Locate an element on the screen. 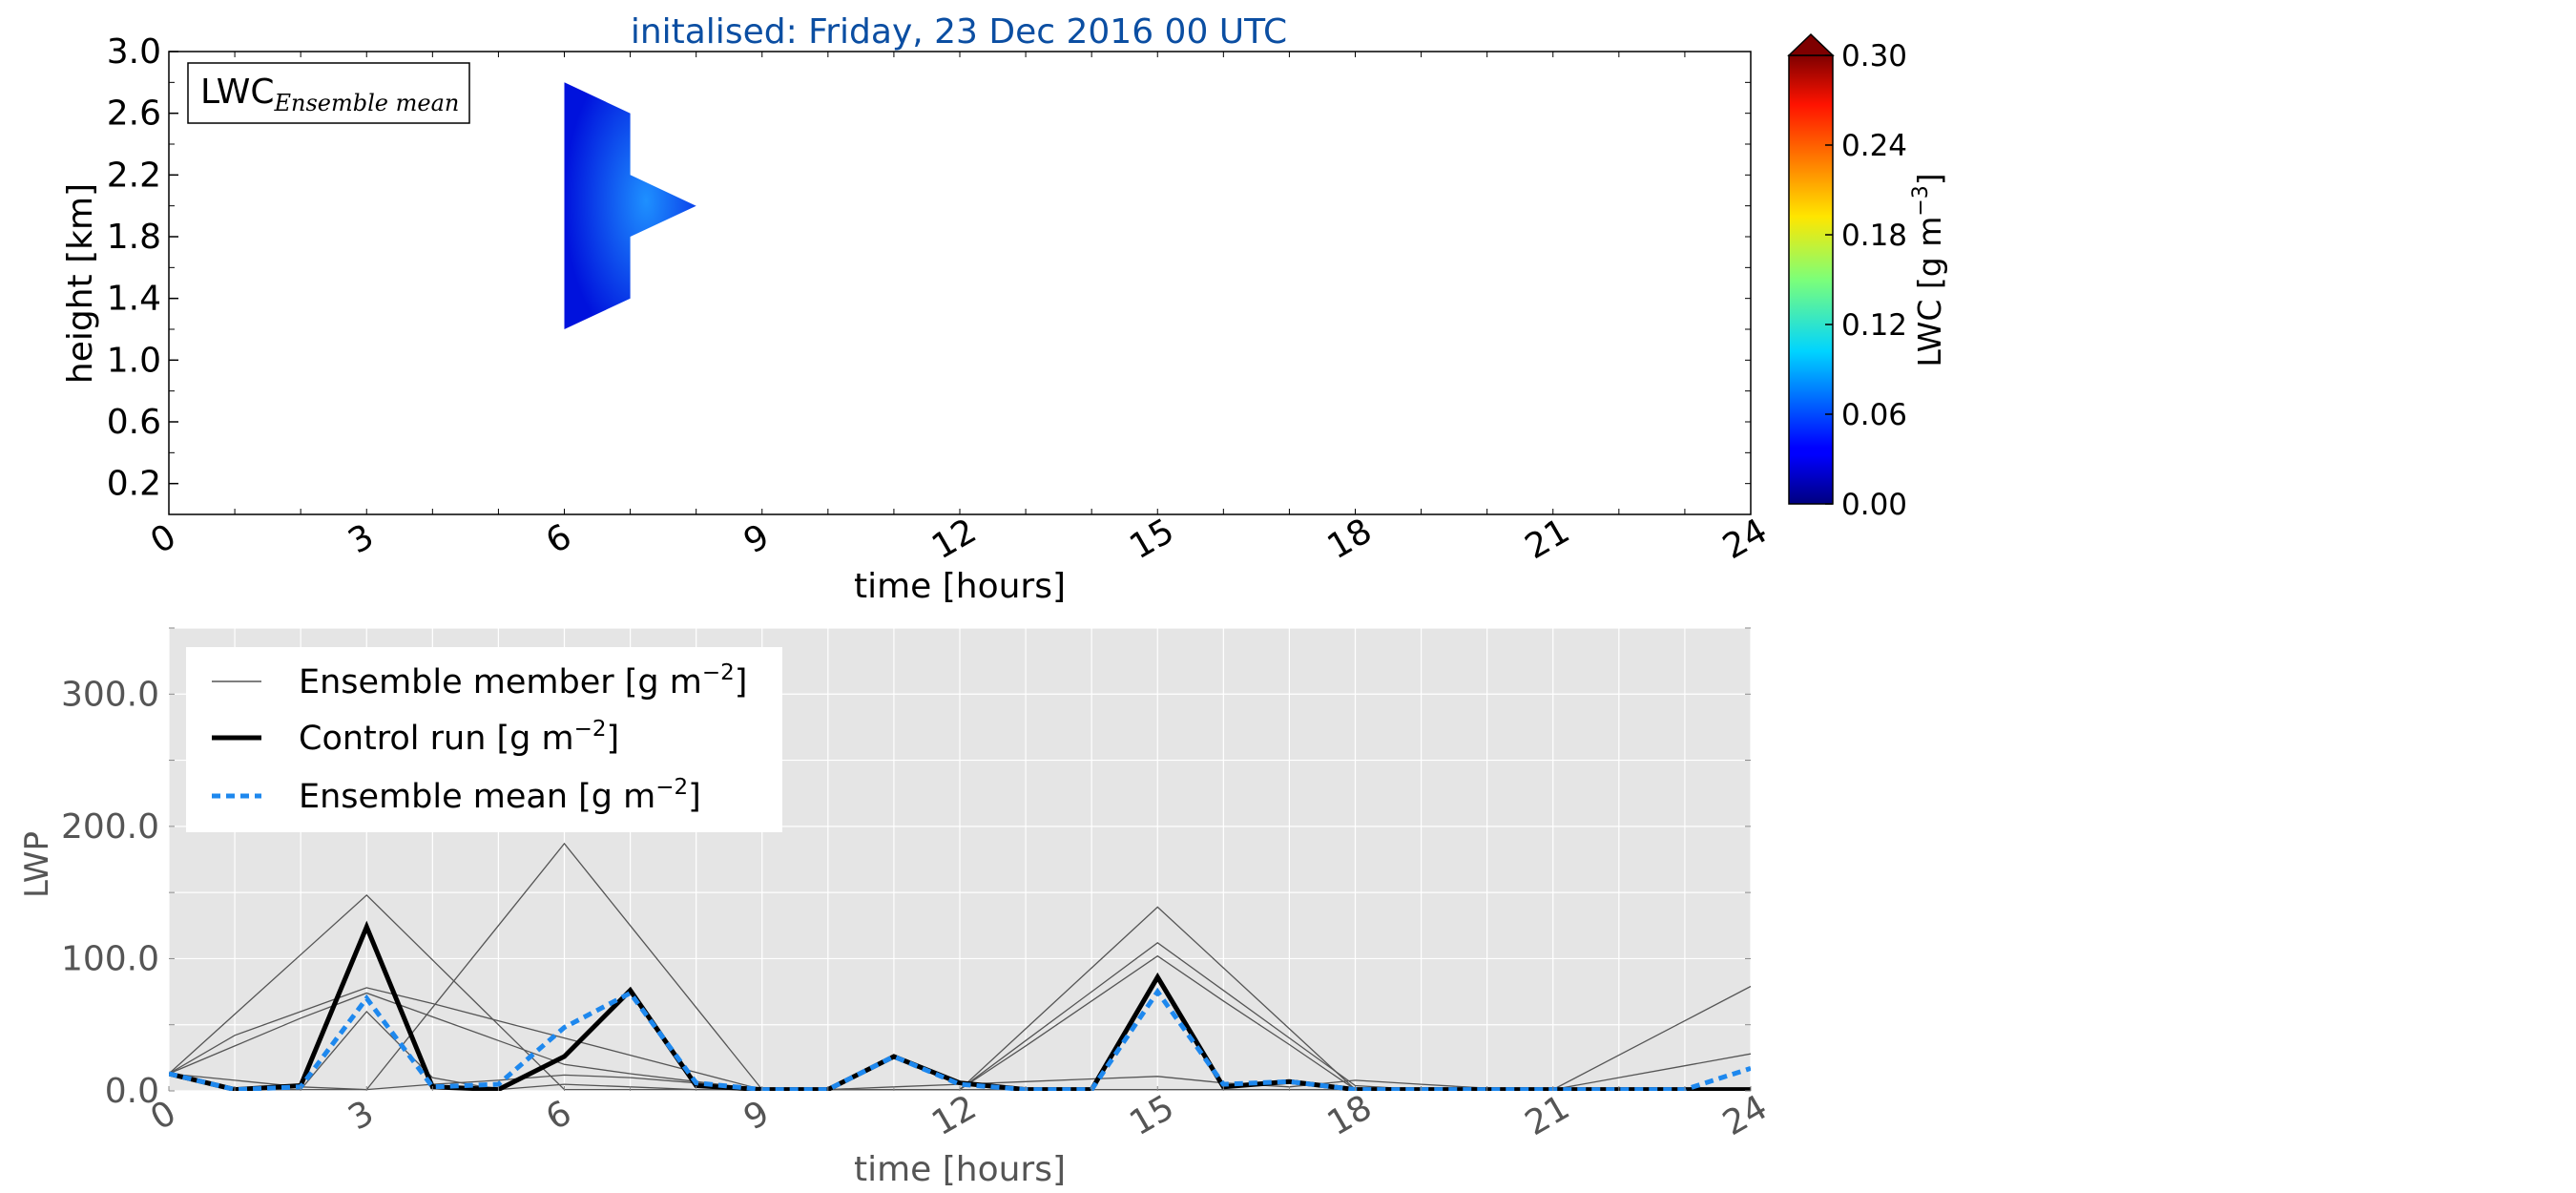 The width and height of the screenshot is (2576, 1193). lwp-y-tick-label: 300.0 is located at coordinates (110, 695).